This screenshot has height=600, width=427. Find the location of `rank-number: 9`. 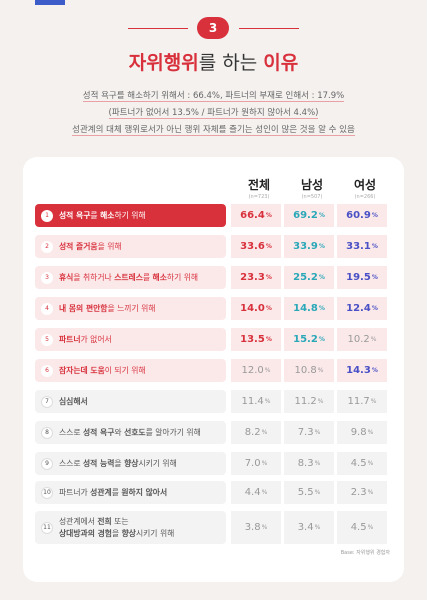

rank-number: 9 is located at coordinates (47, 463).